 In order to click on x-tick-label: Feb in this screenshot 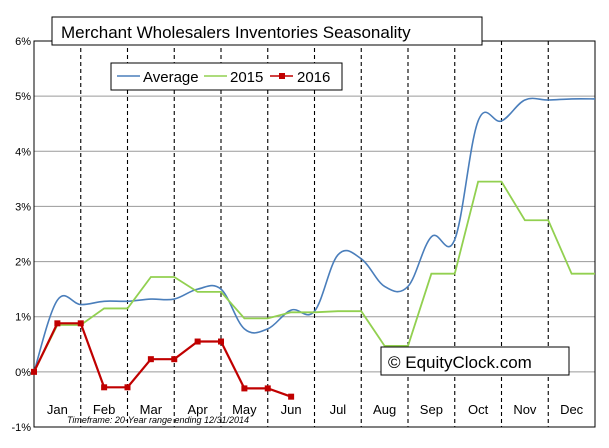, I will do `click(104, 409)`.